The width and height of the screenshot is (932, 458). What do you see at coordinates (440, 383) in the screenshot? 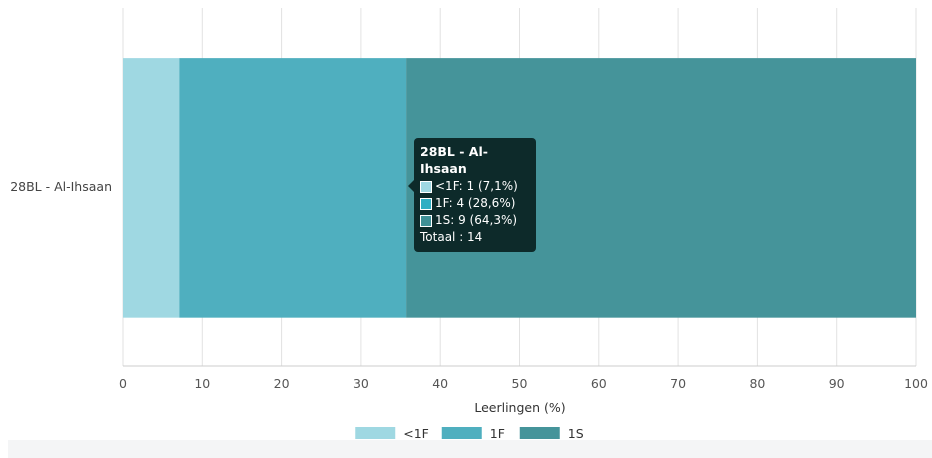
I see `x-tick-label: 40` at bounding box center [440, 383].